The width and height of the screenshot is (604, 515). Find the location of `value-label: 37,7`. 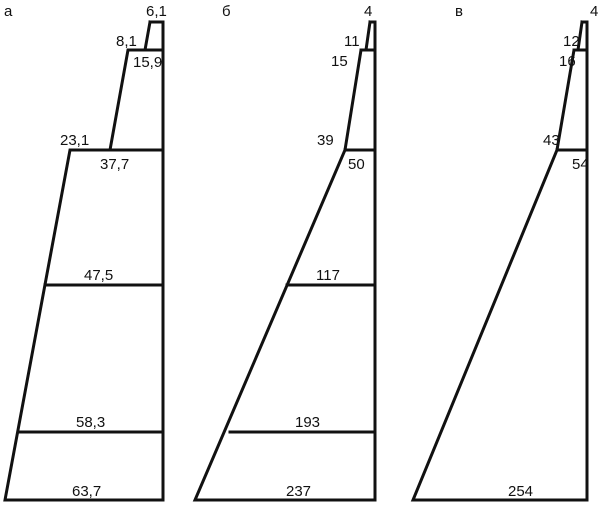

value-label: 37,7 is located at coordinates (114, 164).